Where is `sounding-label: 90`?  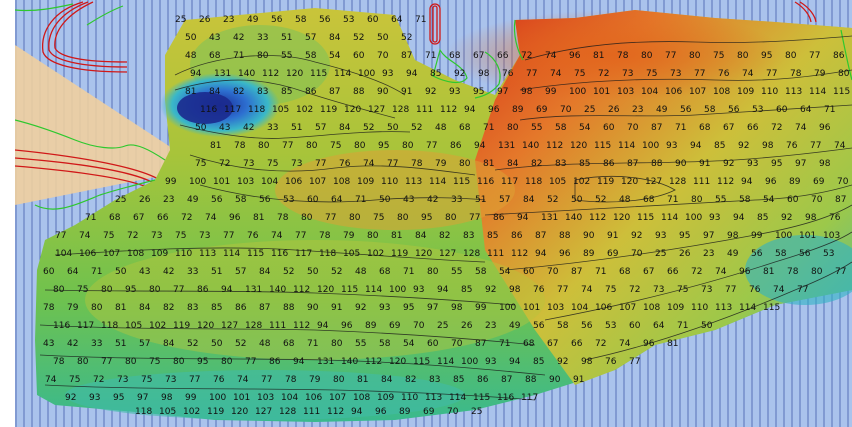 sounding-label: 90 is located at coordinates (313, 308).